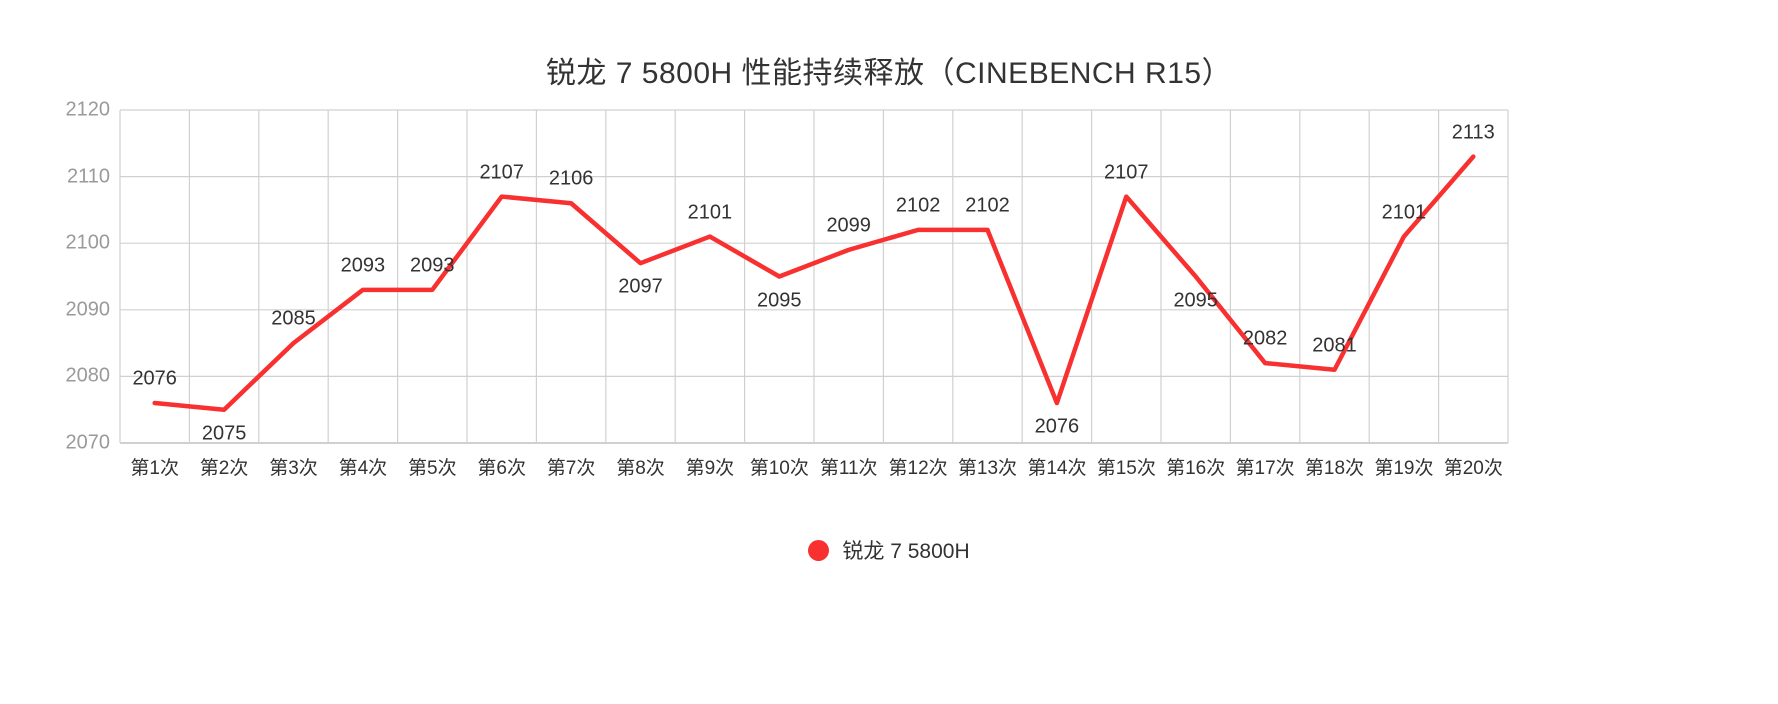 This screenshot has height=704, width=1778. What do you see at coordinates (1334, 468) in the screenshot?
I see `x-axis-tick-label: 第18次` at bounding box center [1334, 468].